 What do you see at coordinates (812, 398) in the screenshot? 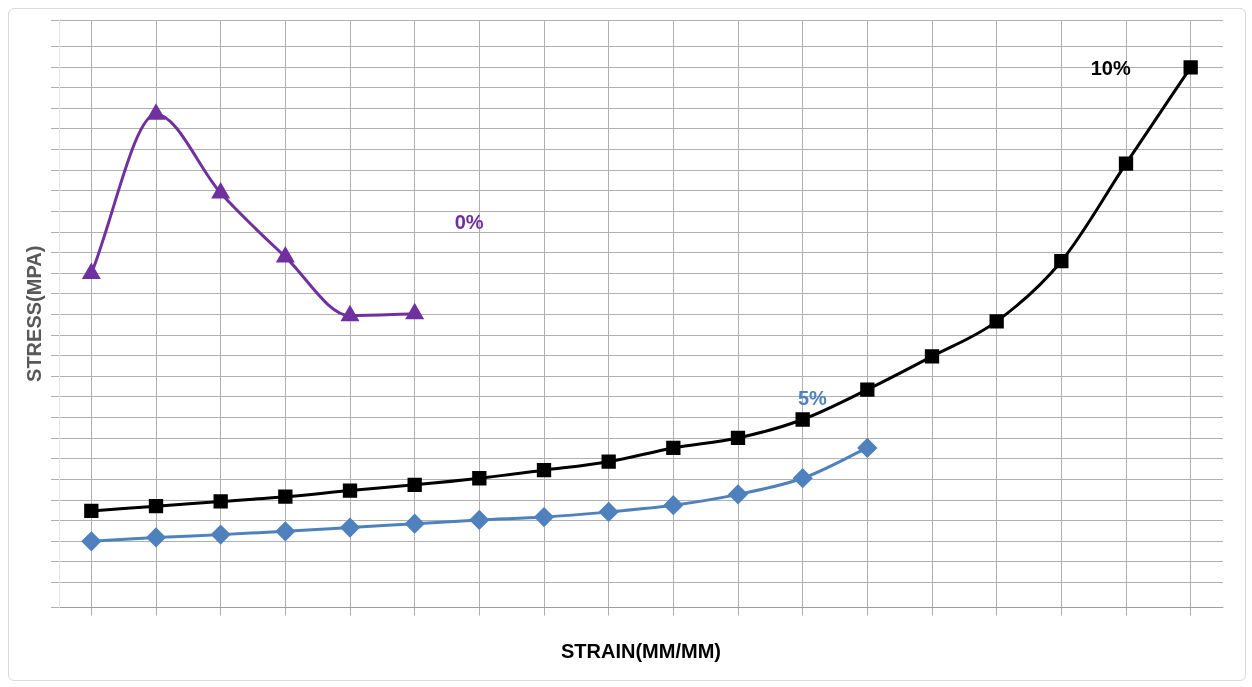
I see `text: 5%` at bounding box center [812, 398].